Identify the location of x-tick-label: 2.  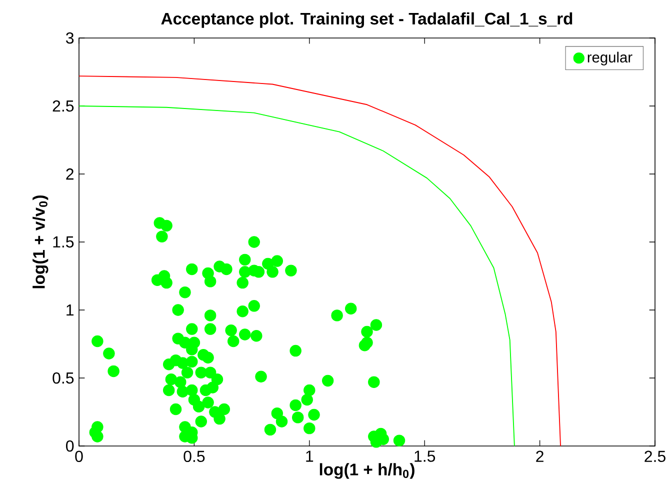
(540, 456).